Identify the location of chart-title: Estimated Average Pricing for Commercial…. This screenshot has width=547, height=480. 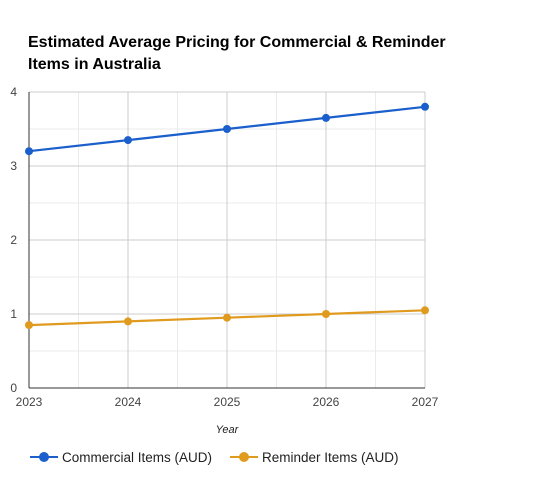
(237, 53).